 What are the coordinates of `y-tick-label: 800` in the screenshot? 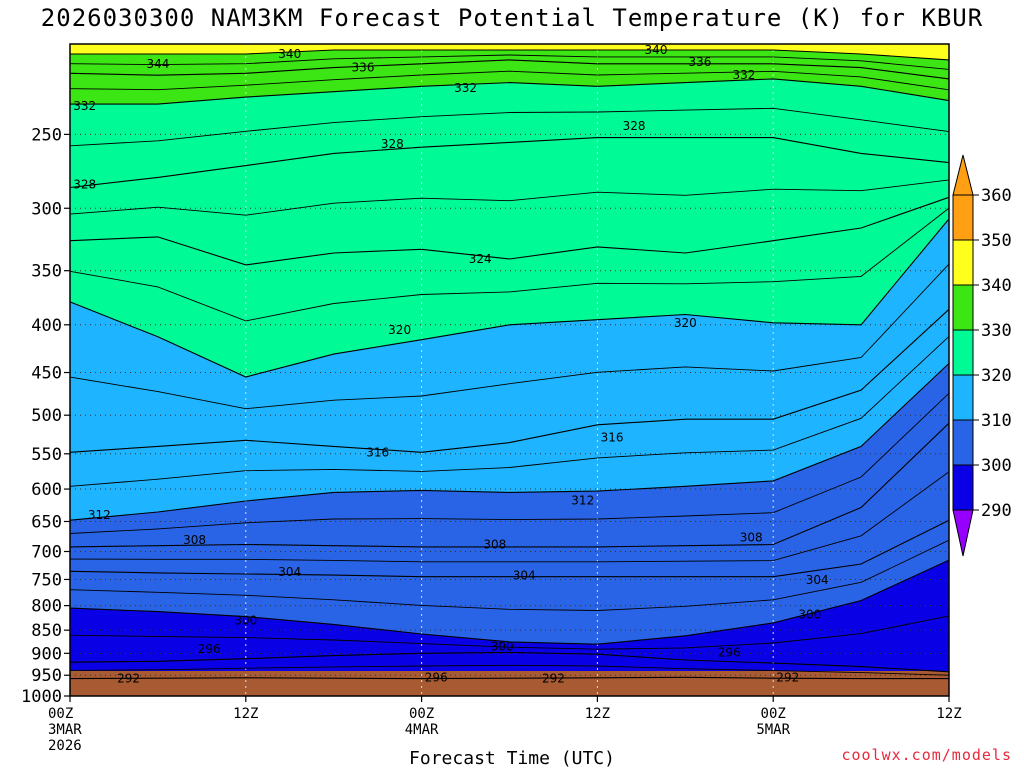 It's located at (46, 607).